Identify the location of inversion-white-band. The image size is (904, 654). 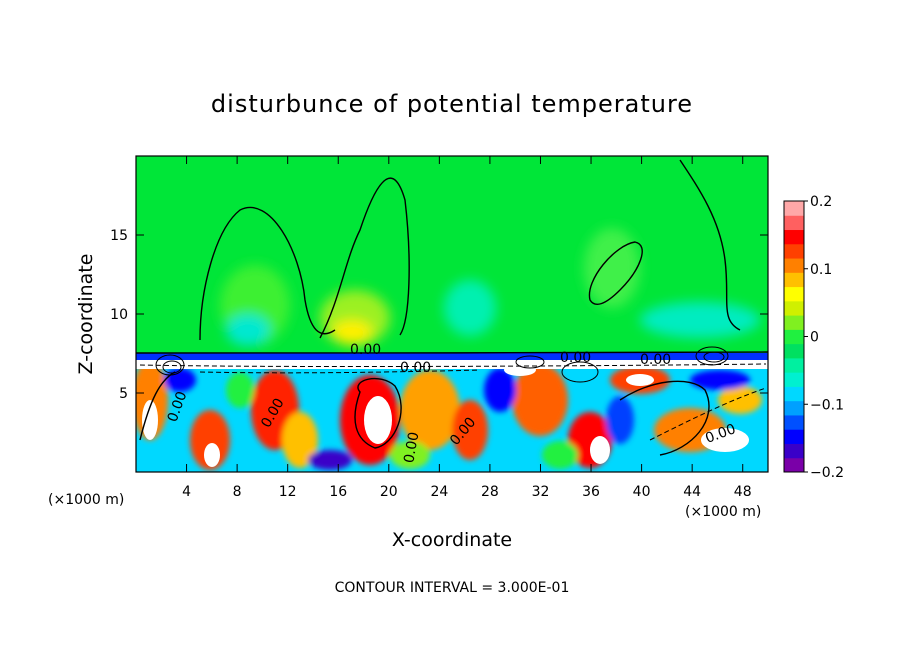
(452, 364).